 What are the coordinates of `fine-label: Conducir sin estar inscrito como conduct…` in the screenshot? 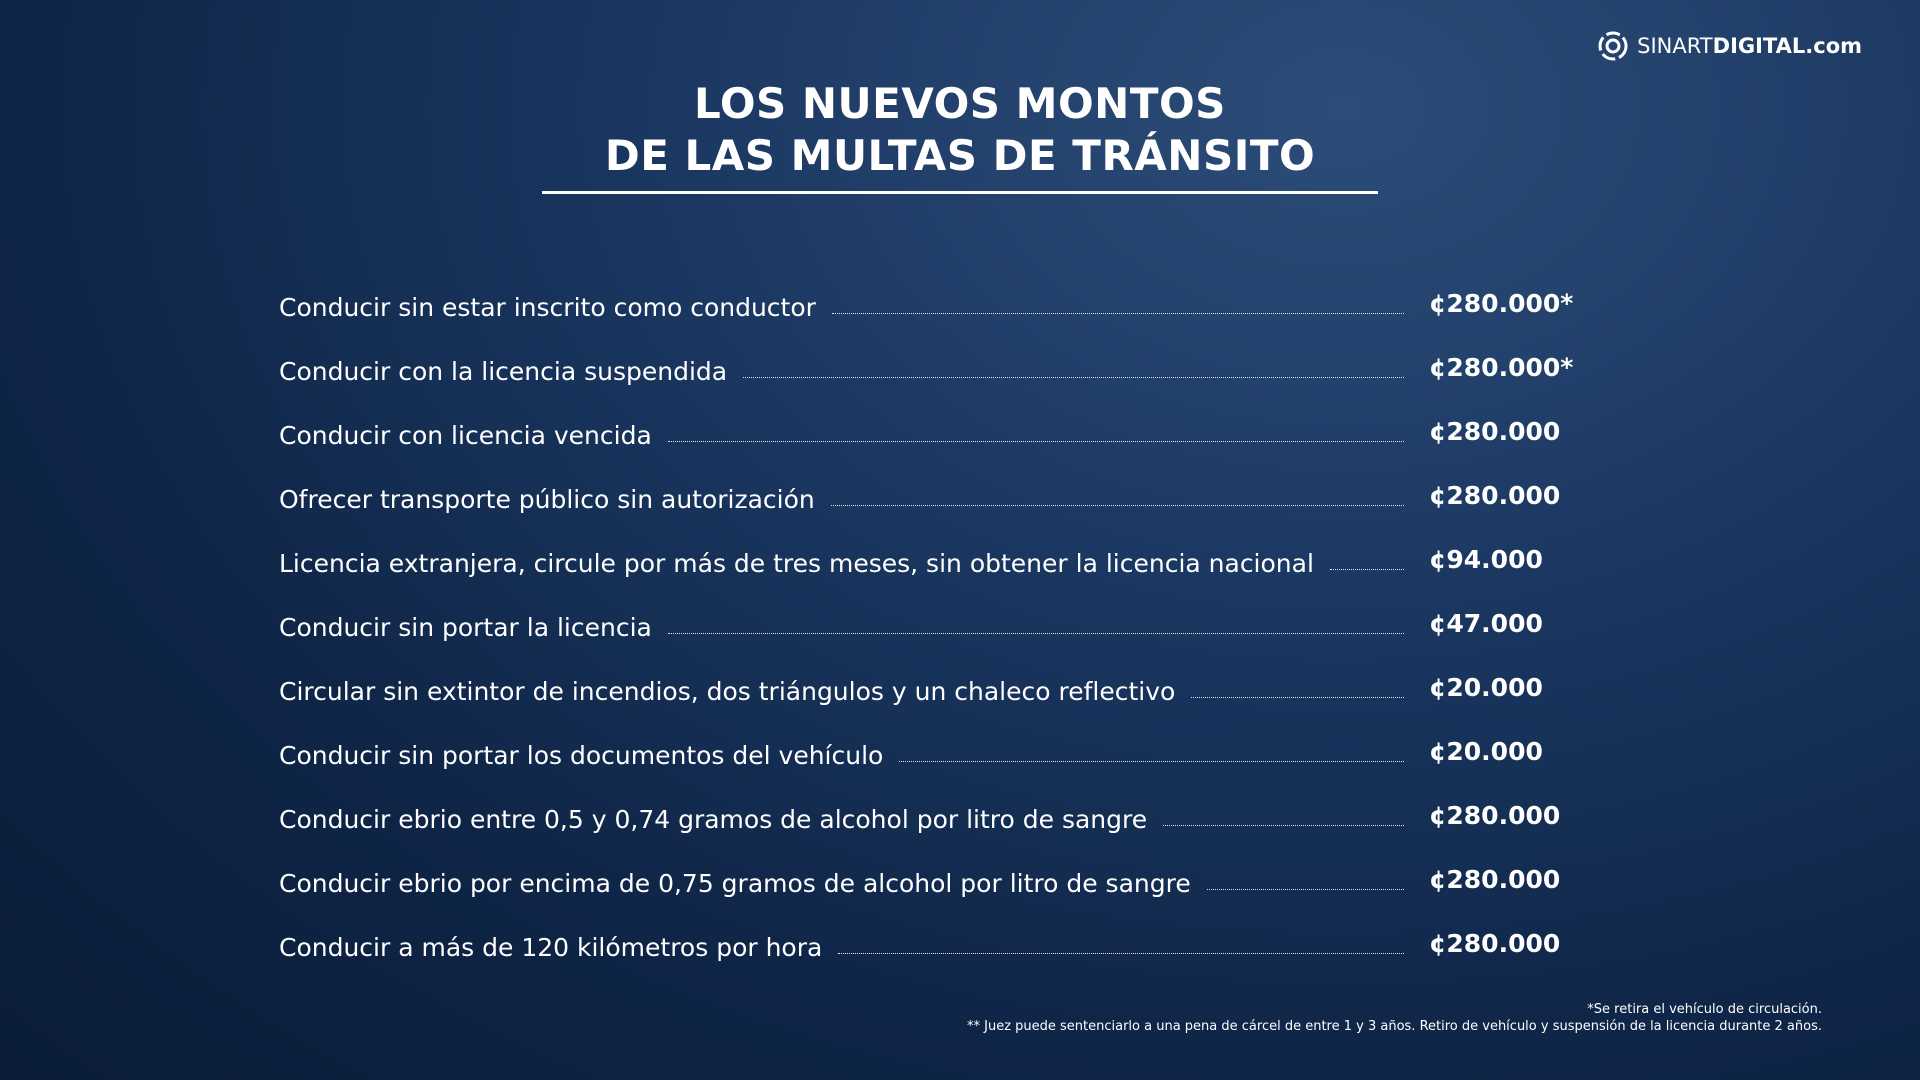 It's located at (547, 307).